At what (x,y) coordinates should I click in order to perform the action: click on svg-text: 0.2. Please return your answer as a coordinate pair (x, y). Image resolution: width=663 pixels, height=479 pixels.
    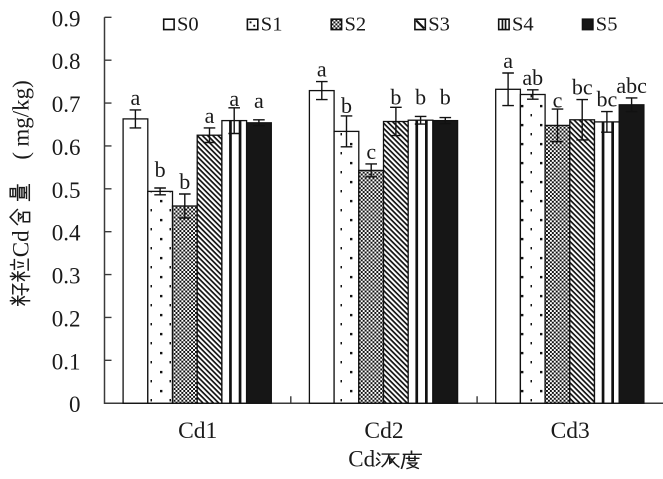
    Looking at the image, I should click on (66, 318).